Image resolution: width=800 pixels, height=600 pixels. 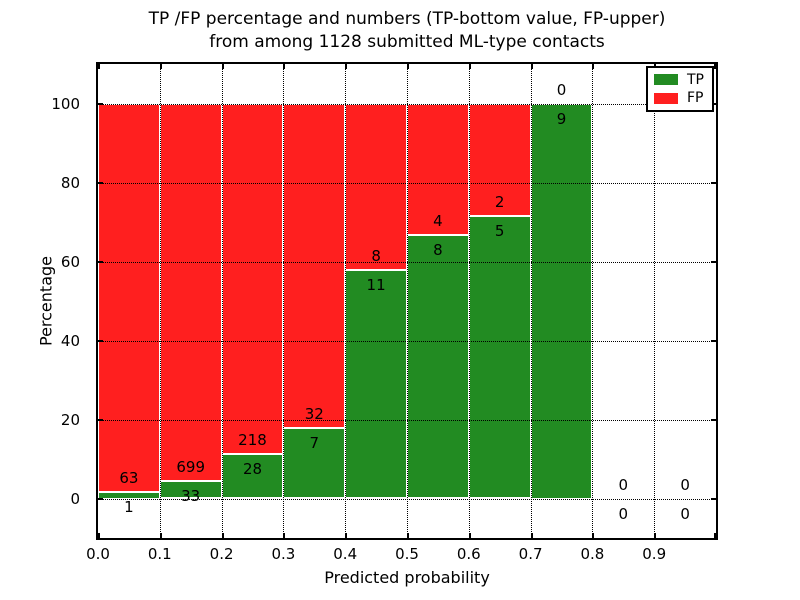 I want to click on legend-item-tp: TP, so click(x=680, y=80).